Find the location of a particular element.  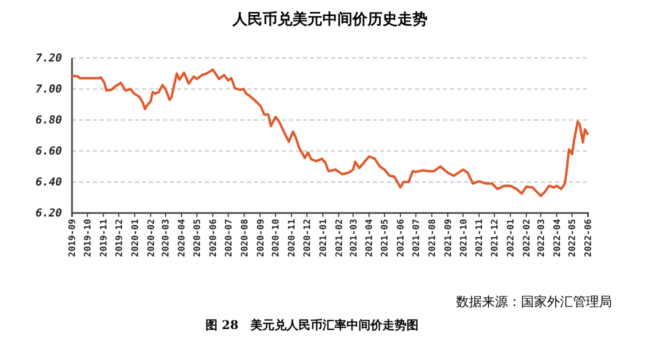

x-tick-label: 2021-06 is located at coordinates (401, 238).